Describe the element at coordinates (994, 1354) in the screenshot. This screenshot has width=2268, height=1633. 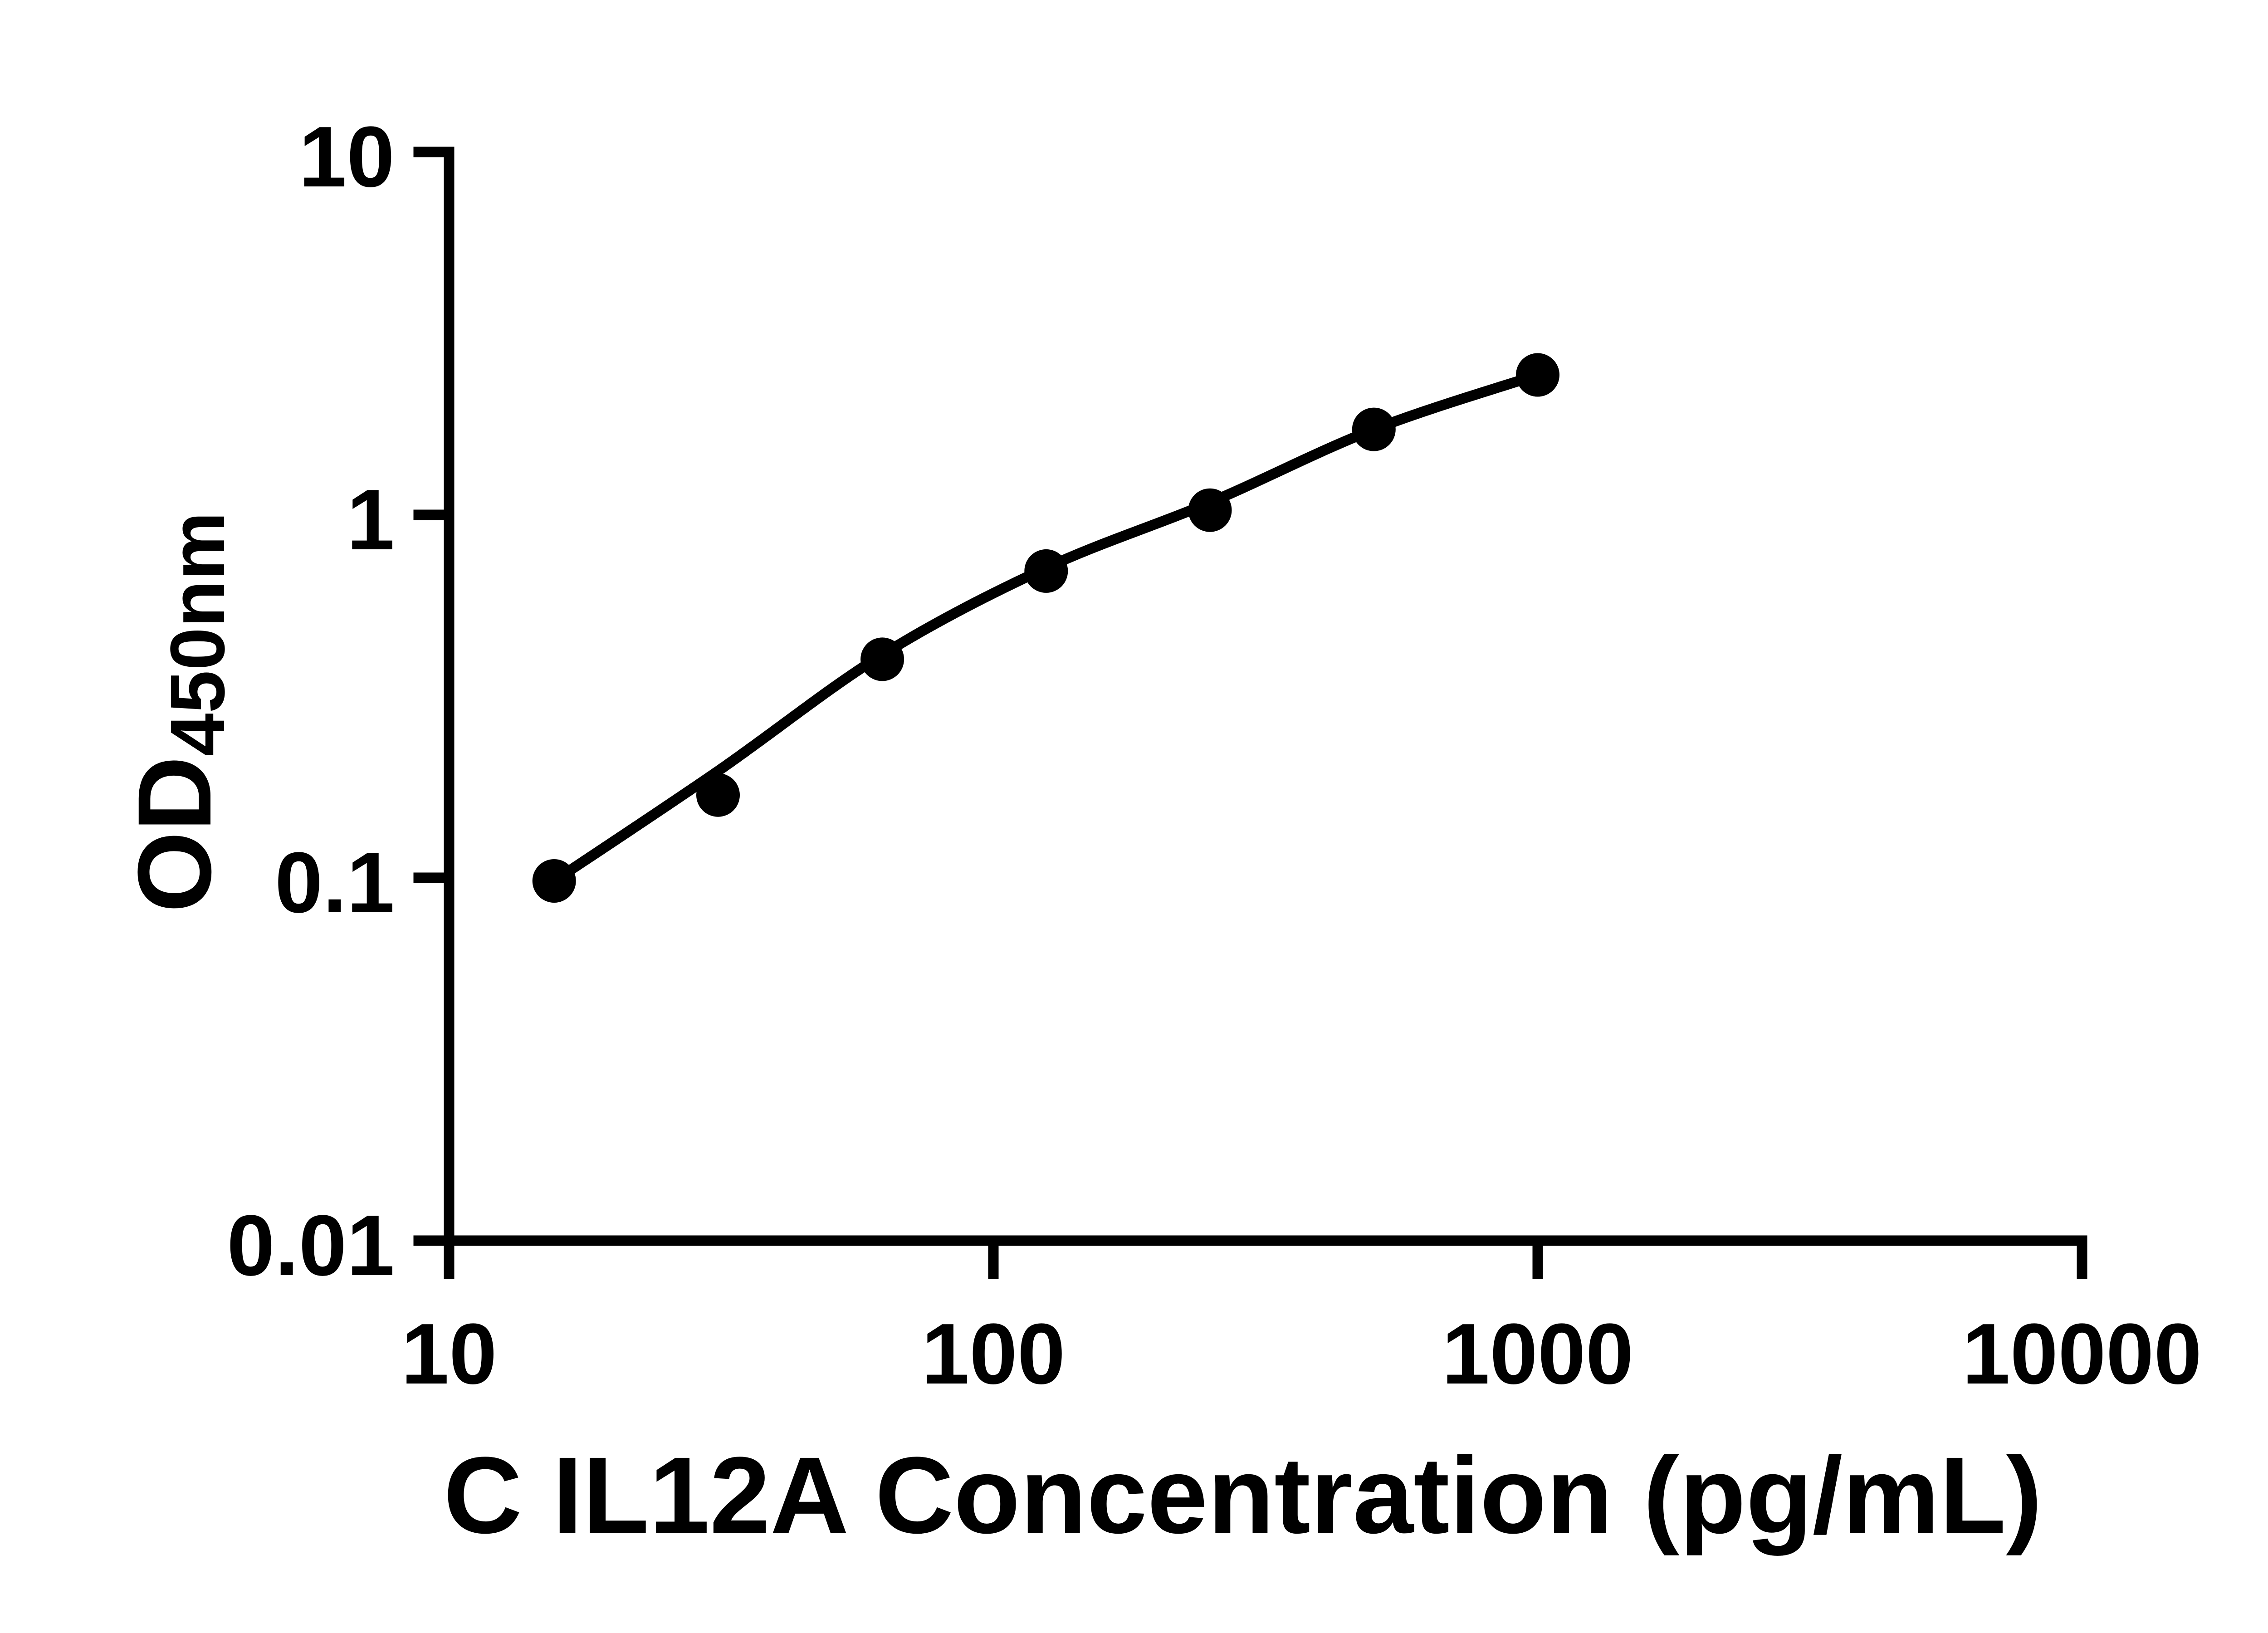
I see `x-tick-label: 100` at that location.